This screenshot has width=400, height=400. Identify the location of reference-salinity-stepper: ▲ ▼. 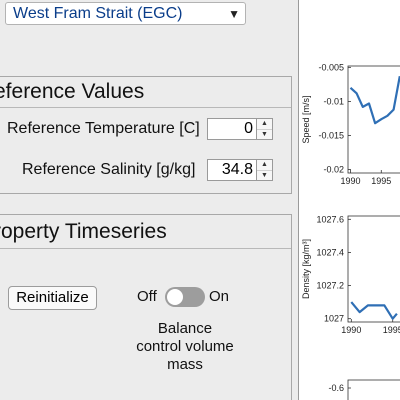
(265, 170).